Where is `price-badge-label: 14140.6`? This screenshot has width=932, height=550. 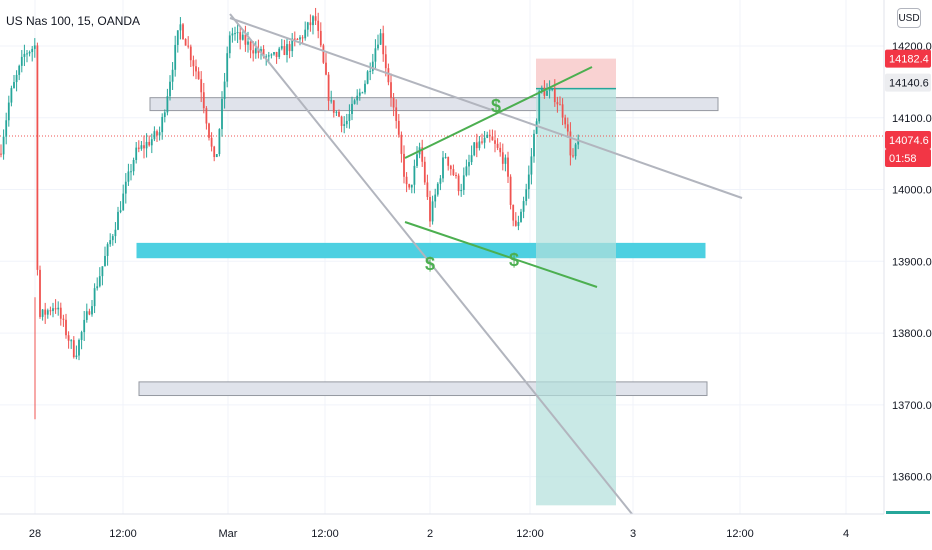
price-badge-label: 14140.6 is located at coordinates (909, 84).